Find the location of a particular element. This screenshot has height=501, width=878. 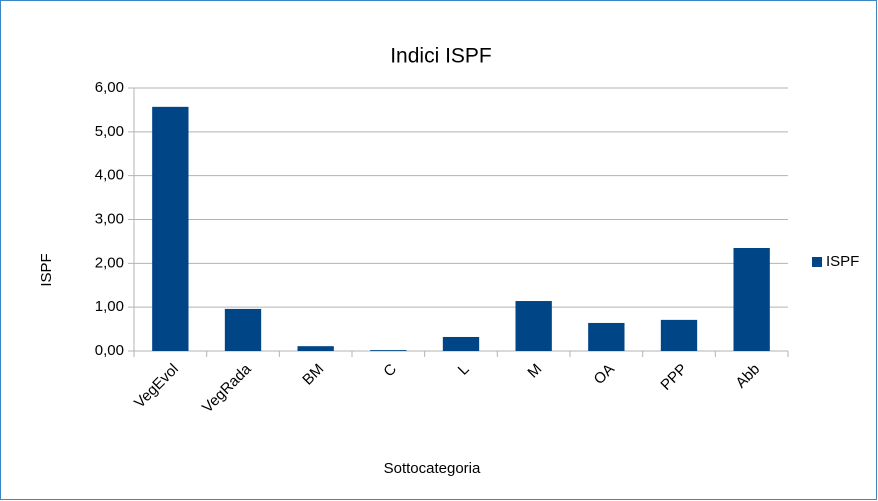

y-tick-label: 6,00 is located at coordinates (109, 87).